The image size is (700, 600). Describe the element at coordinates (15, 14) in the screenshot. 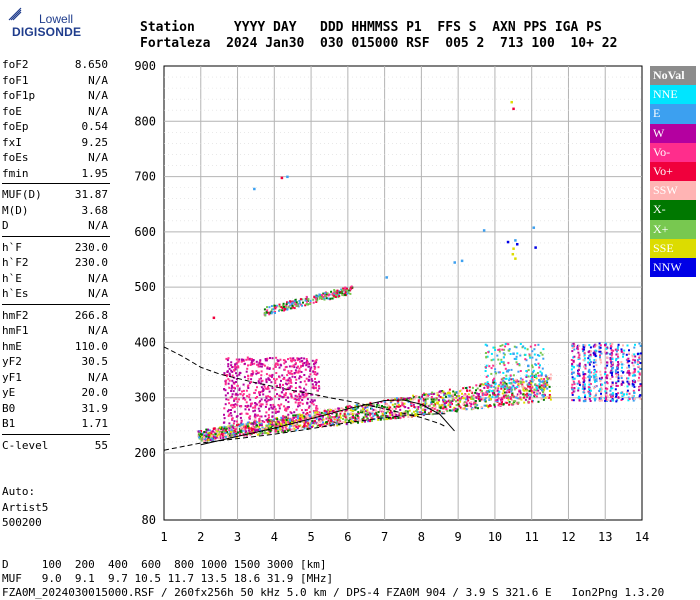

I see `logo-mark-icon` at that location.